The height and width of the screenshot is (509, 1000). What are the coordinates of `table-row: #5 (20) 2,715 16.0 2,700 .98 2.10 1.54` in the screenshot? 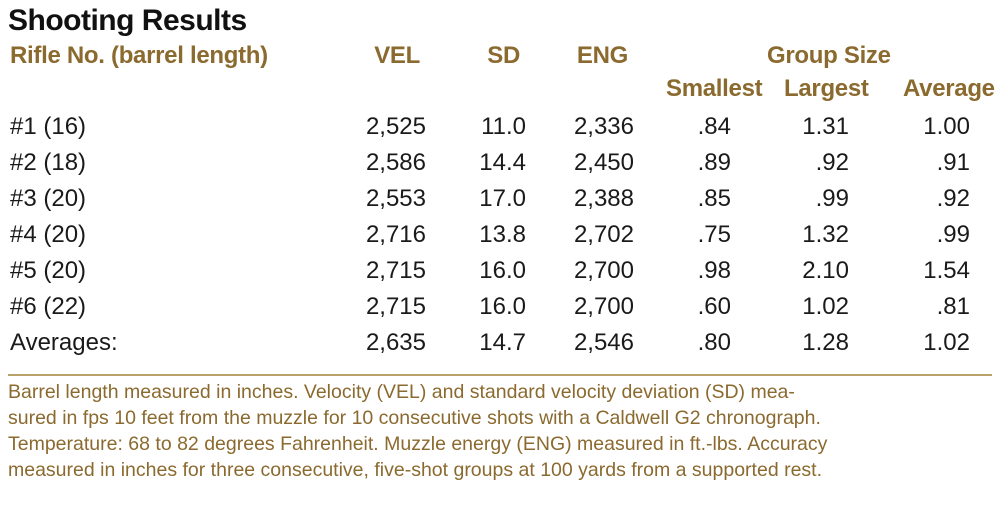 It's located at (500, 275).